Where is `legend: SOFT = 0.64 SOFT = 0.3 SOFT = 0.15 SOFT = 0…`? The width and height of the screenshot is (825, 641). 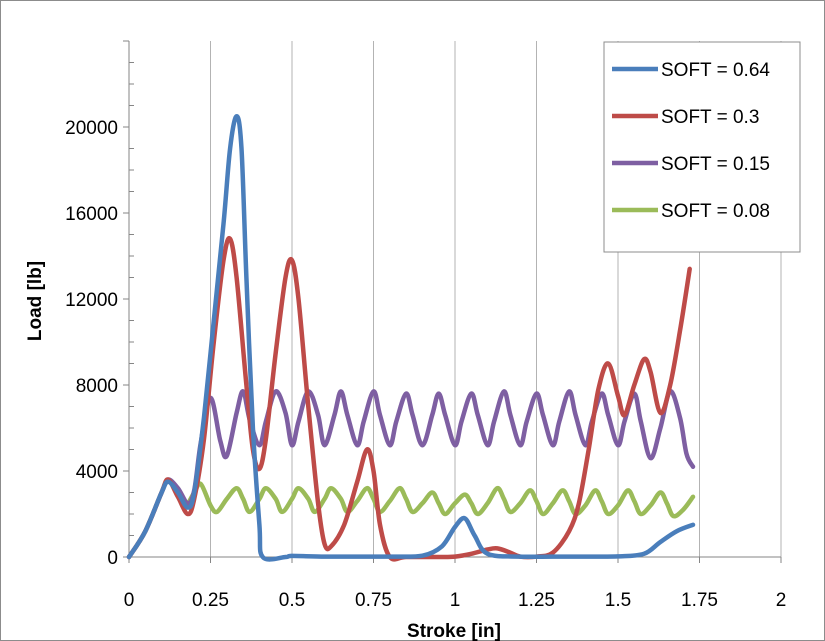 legend: SOFT = 0.64 SOFT = 0.3 SOFT = 0.15 SOFT = 0… is located at coordinates (702, 147).